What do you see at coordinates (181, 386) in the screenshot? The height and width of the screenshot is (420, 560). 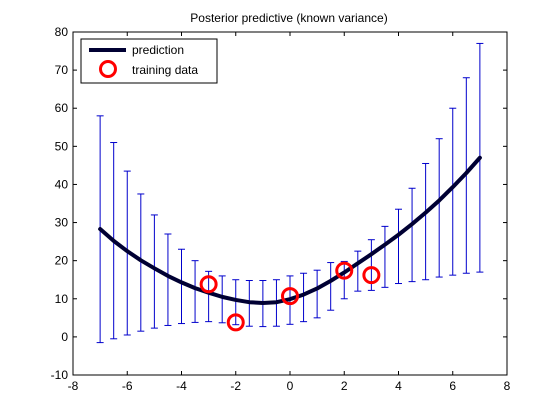 I see `x-tick-label: -4` at bounding box center [181, 386].